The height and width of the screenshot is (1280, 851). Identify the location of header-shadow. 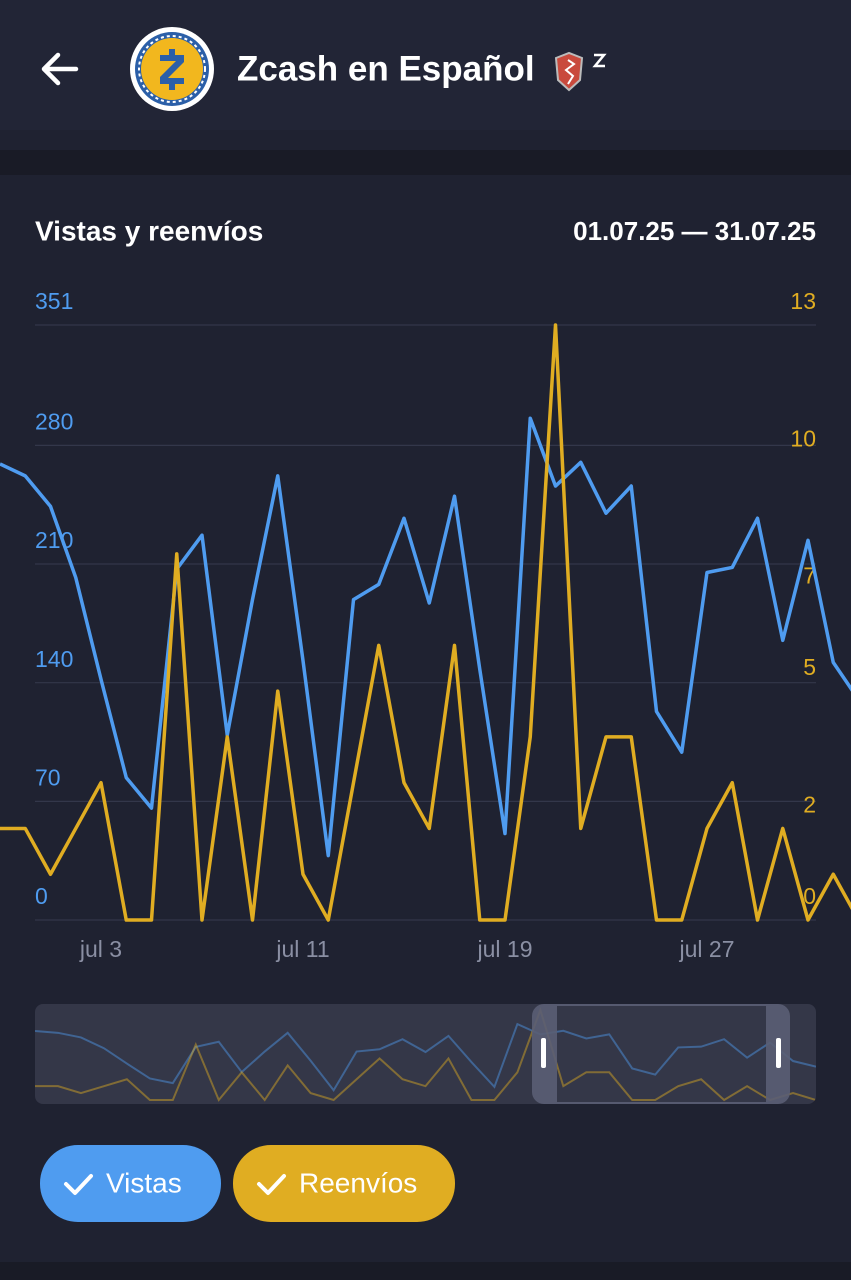
(425, 140).